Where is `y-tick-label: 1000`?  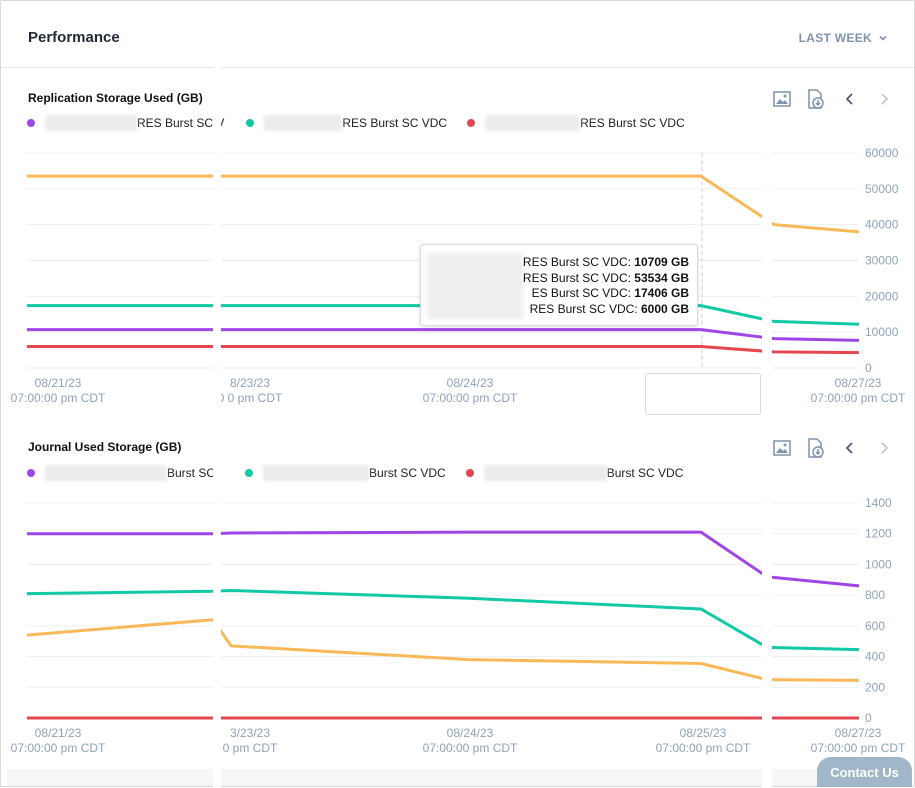
y-tick-label: 1000 is located at coordinates (878, 564).